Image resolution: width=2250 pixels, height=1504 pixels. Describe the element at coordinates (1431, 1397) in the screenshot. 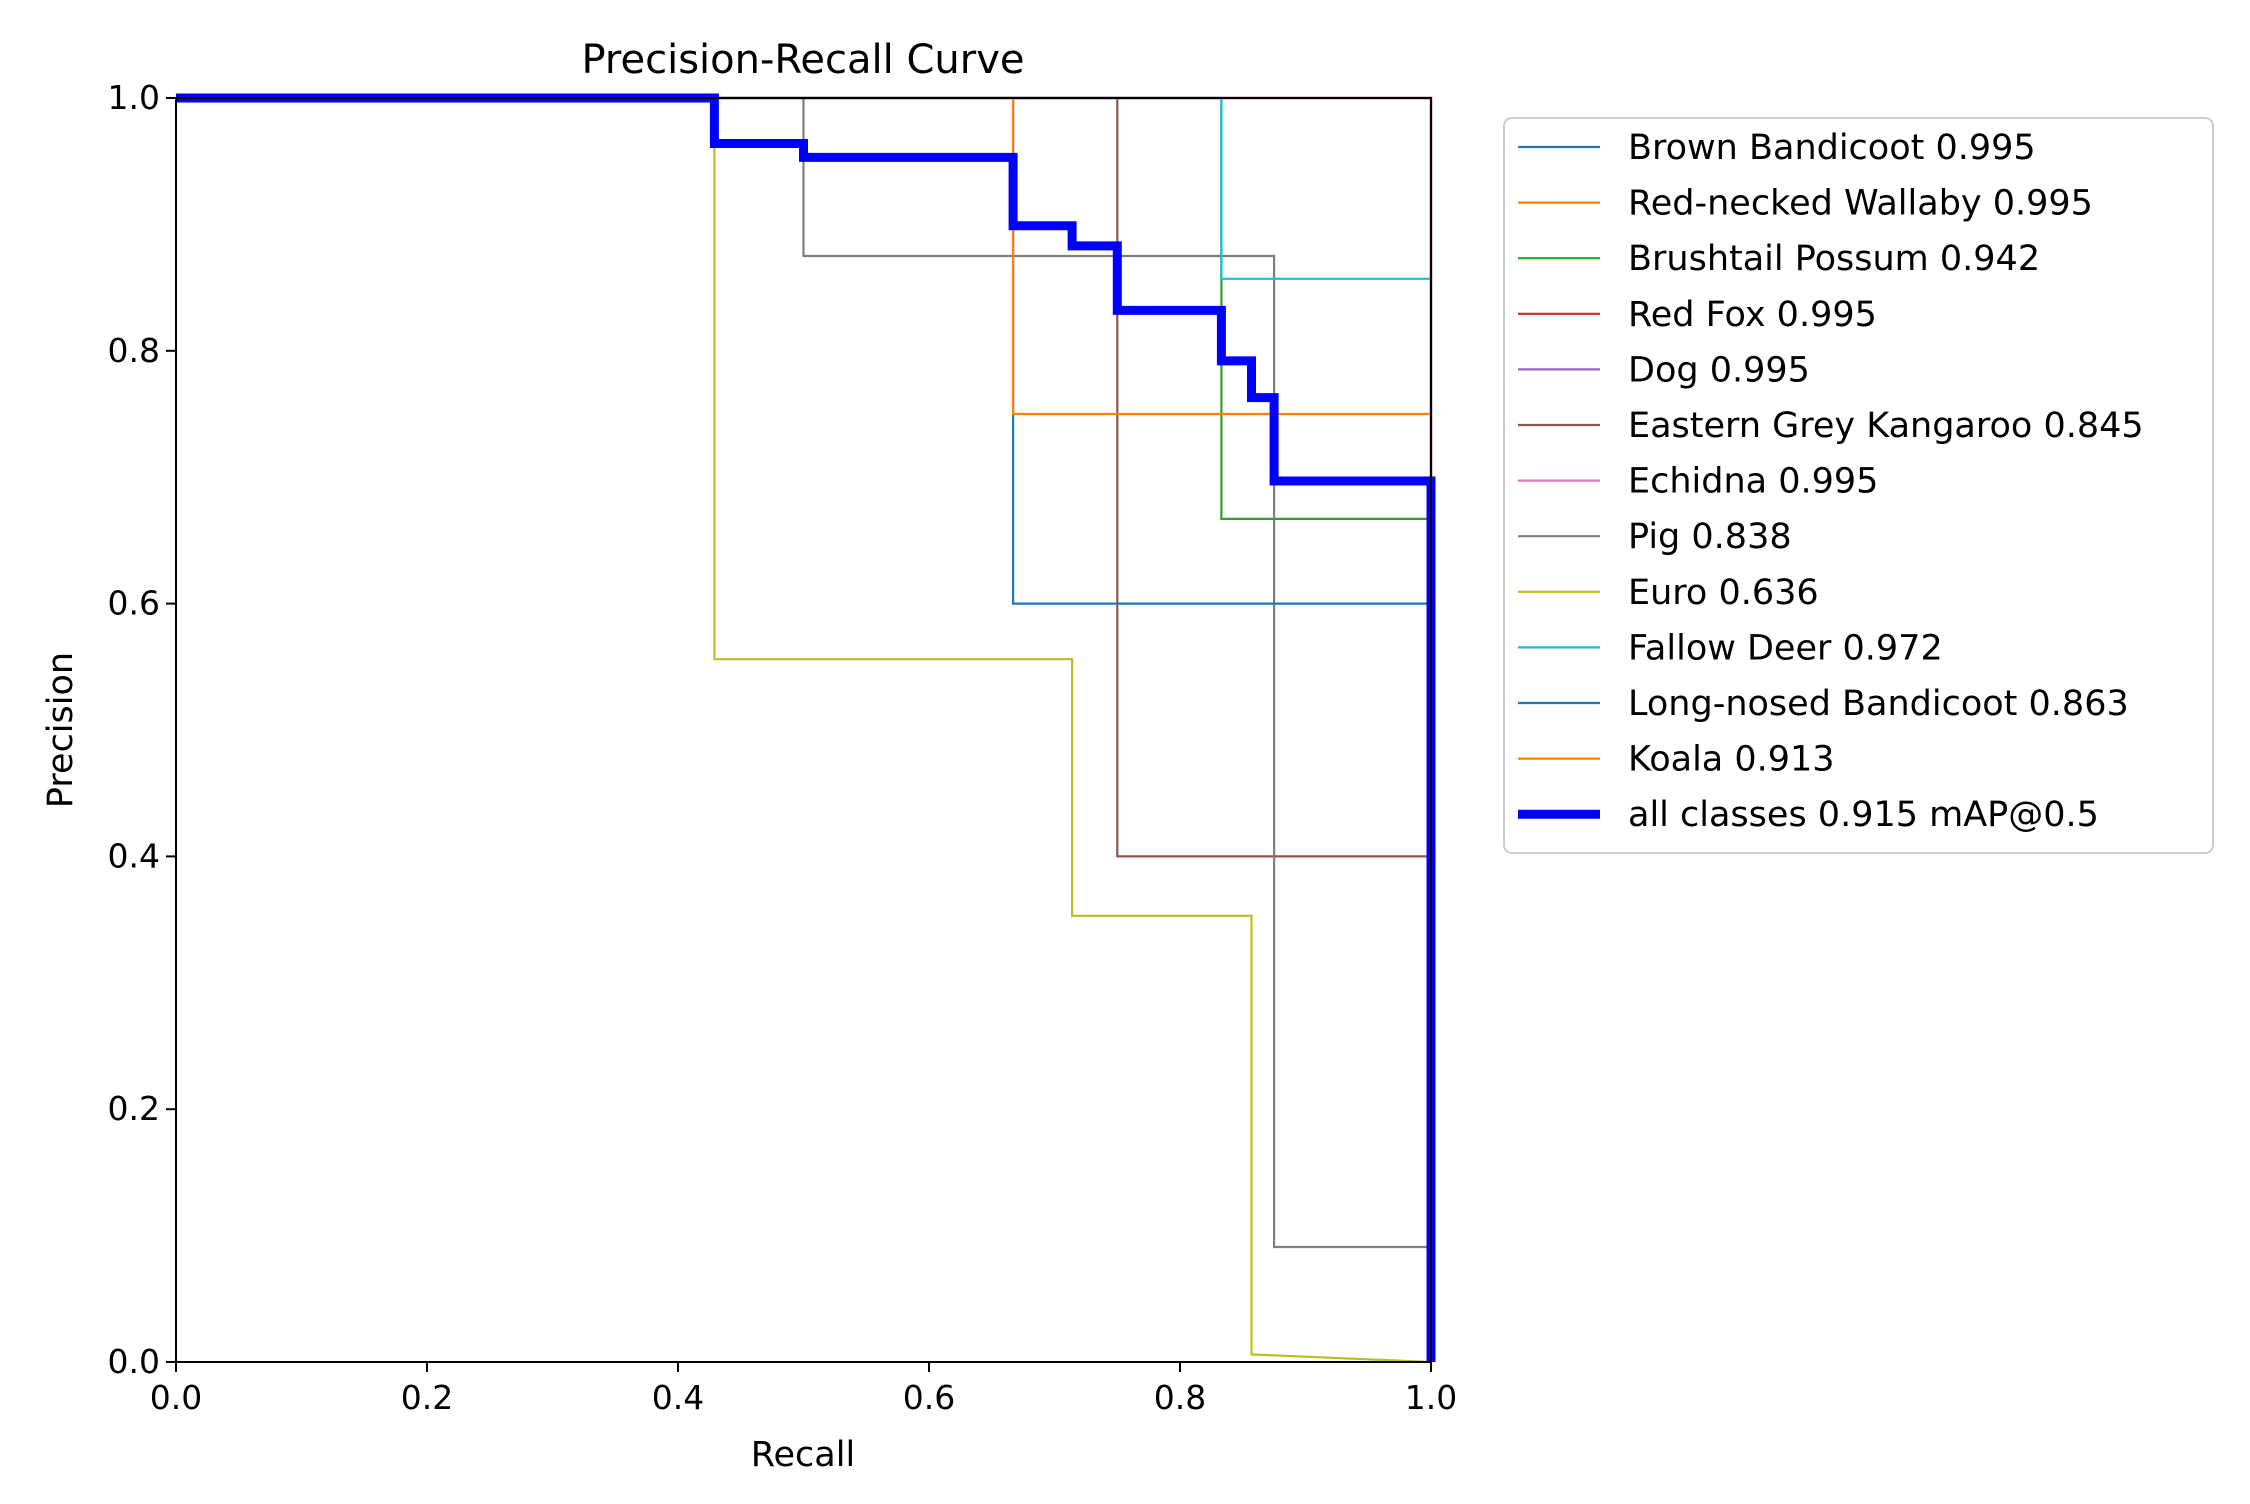

I see `x-tick-label: 1.0` at that location.